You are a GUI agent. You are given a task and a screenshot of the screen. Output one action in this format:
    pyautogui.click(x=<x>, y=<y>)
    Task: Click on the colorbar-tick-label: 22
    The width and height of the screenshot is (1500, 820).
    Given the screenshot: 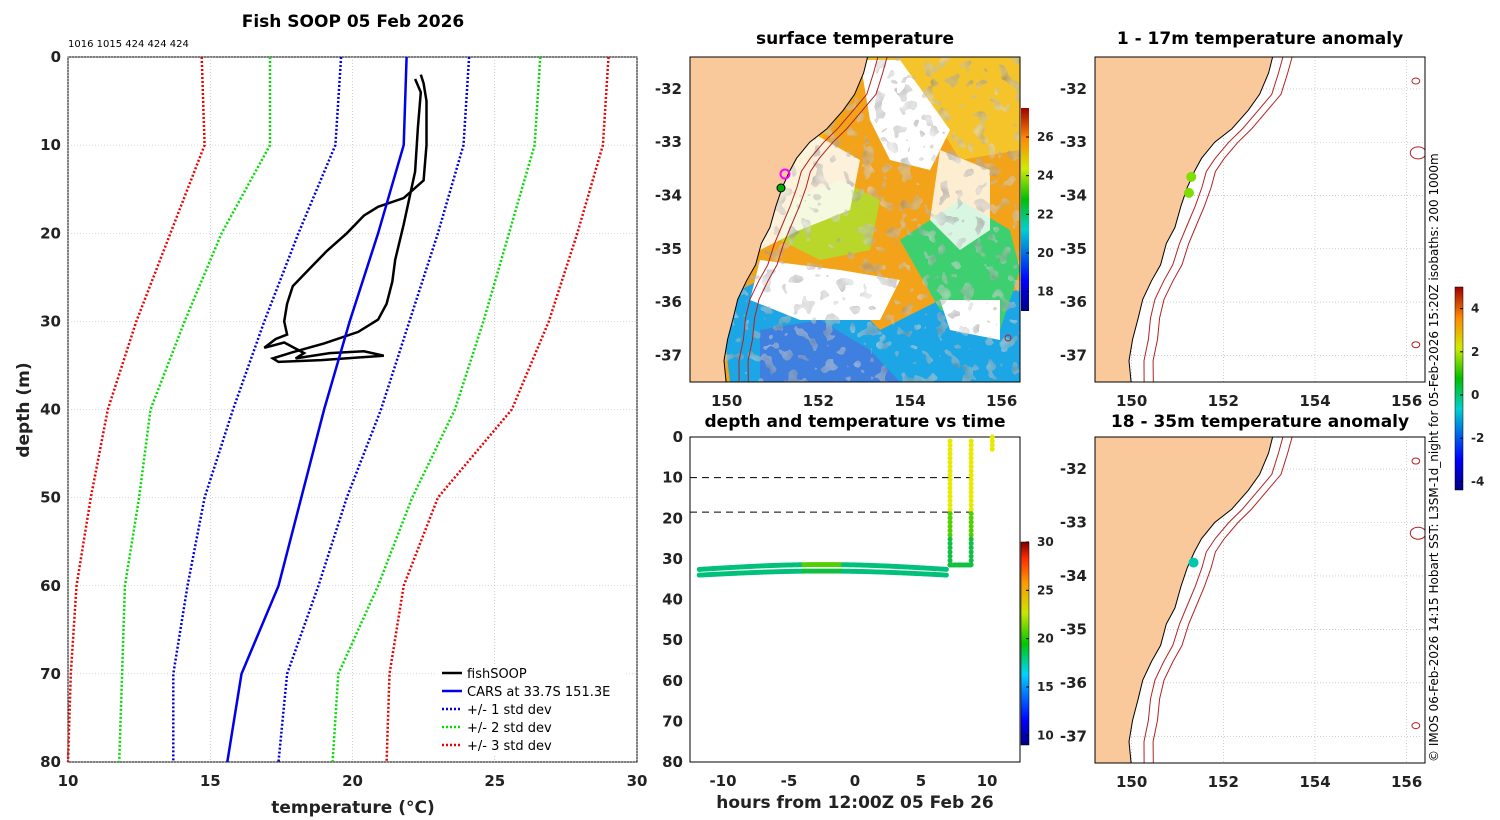 What is the action you would take?
    pyautogui.click(x=1045, y=214)
    